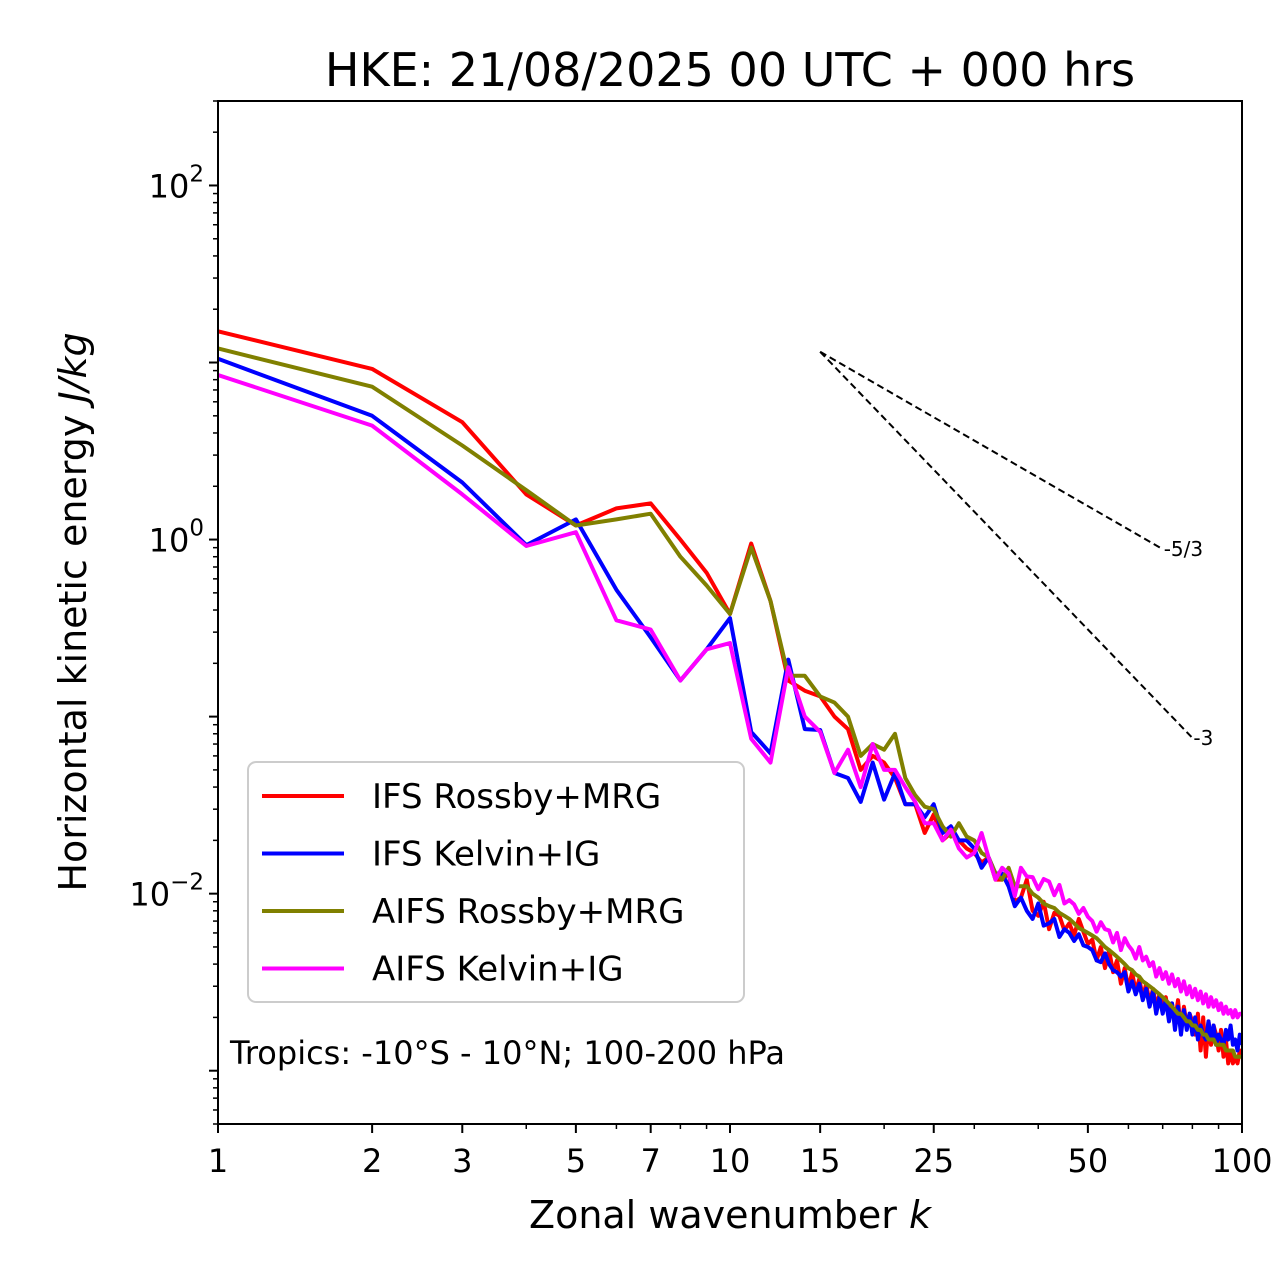 The image size is (1280, 1288). Describe the element at coordinates (1241, 1161) in the screenshot. I see `x-tick-label: 100` at that location.